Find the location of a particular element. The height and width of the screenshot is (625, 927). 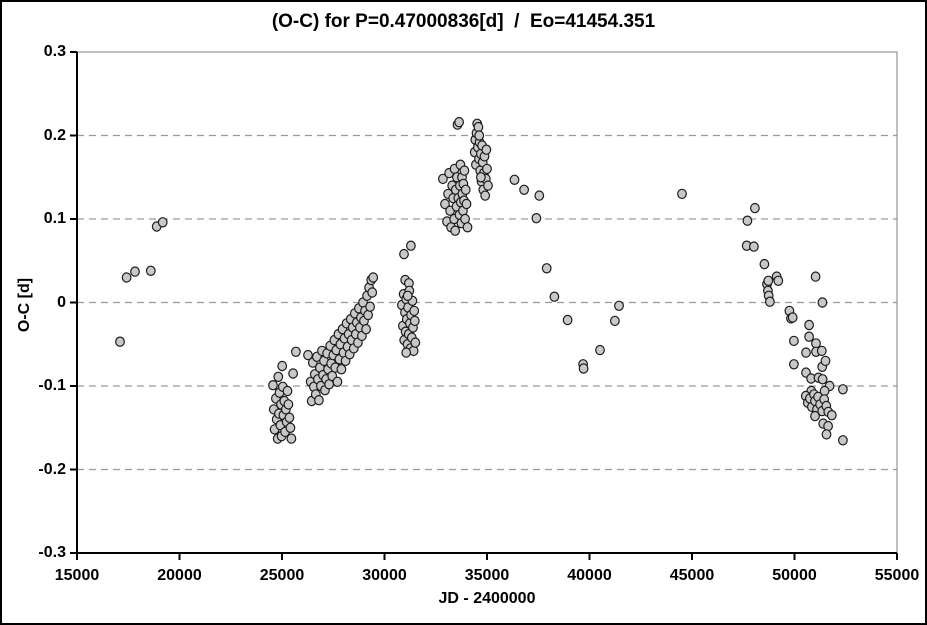

chart-title: (O-C) for P=0.47000836[d] / Eo=41454.351 is located at coordinates (463, 21).